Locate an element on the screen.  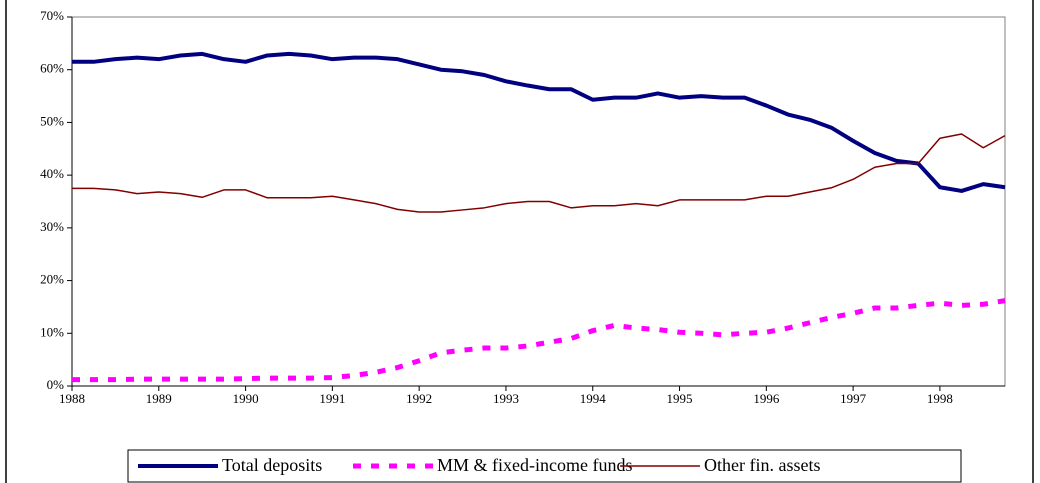
y-tick-label: 40% is located at coordinates (52, 173).